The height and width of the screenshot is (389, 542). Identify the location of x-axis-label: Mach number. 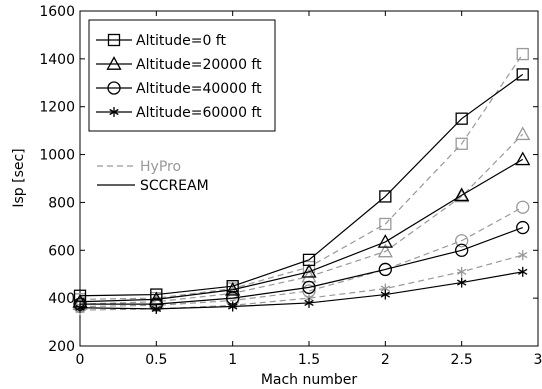
(309, 380).